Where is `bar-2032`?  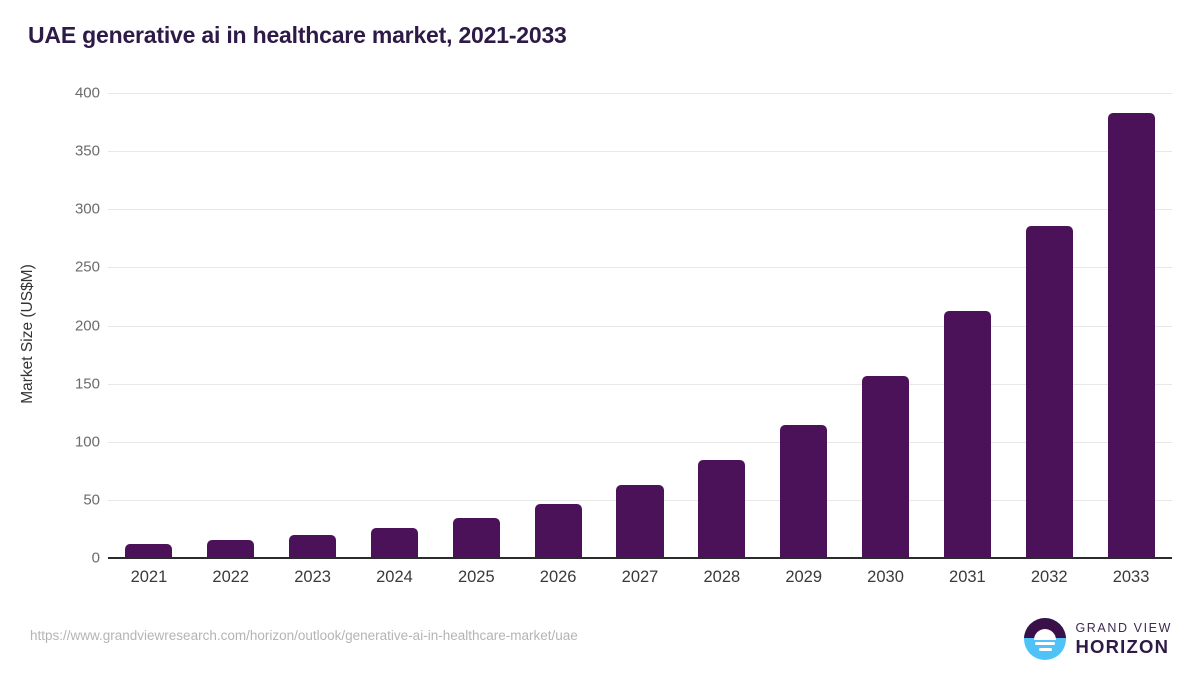
bar-2032 is located at coordinates (1049, 391).